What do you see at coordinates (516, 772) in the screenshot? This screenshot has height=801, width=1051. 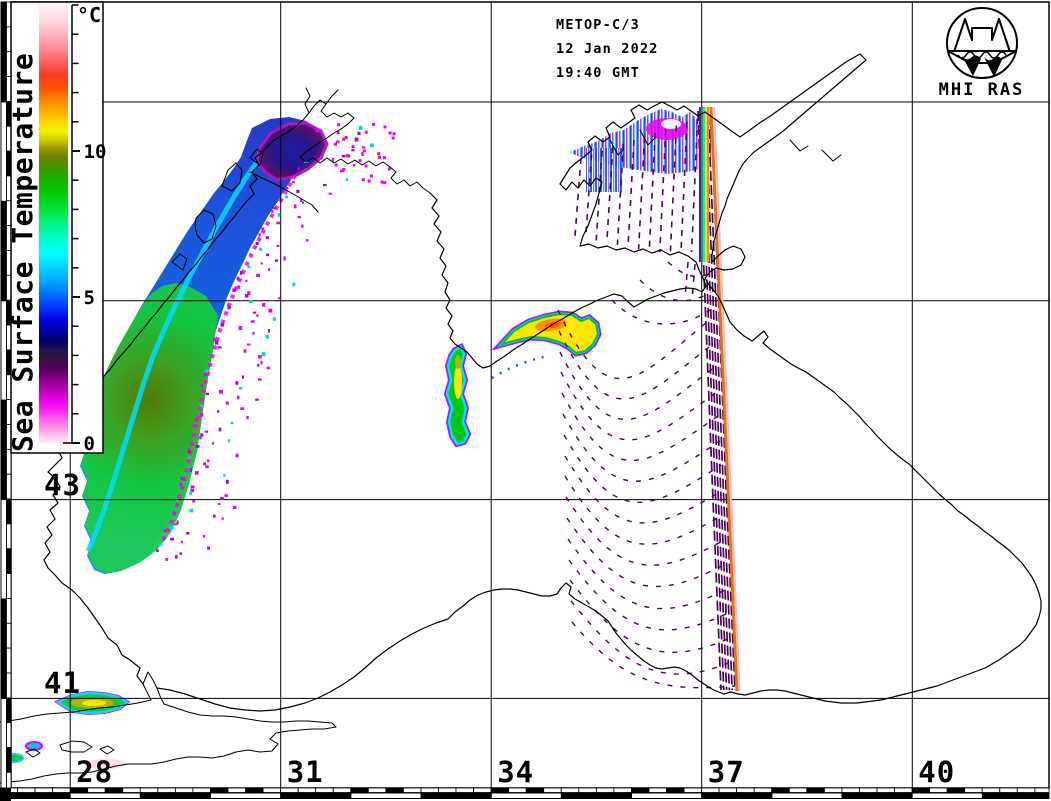 I see `lon-label-34: 34` at bounding box center [516, 772].